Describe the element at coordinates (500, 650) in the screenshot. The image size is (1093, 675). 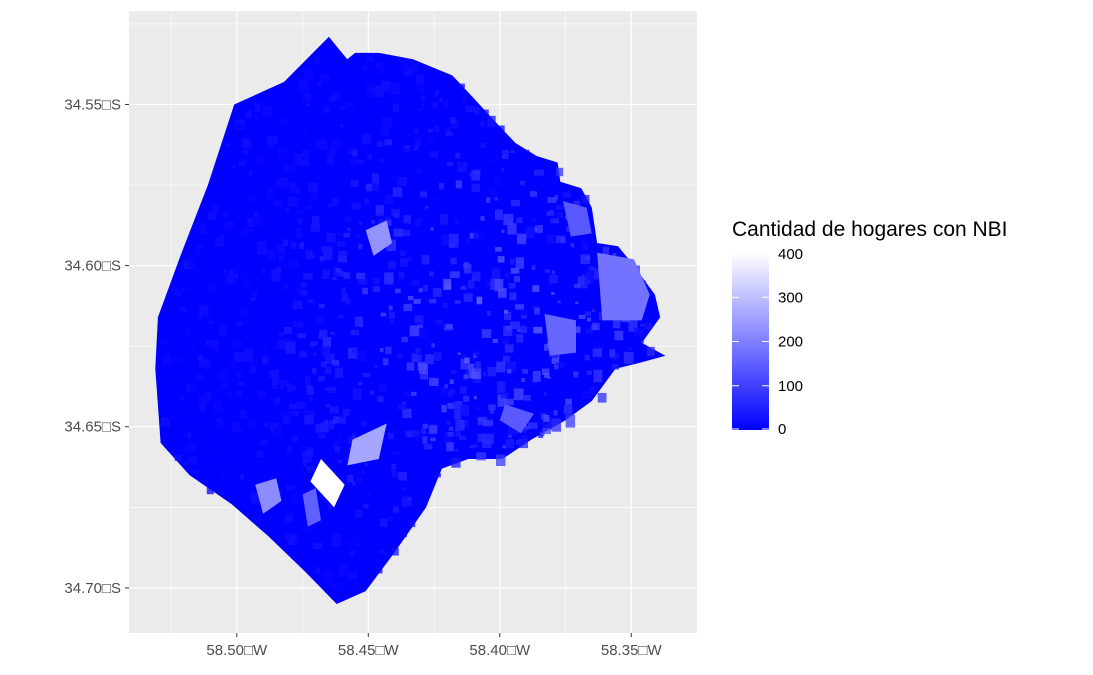
I see `x-tick-label: 58.40□W` at that location.